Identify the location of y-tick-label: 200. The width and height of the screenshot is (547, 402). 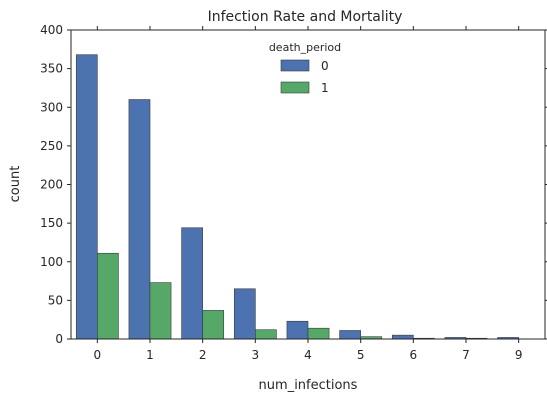
(51, 185).